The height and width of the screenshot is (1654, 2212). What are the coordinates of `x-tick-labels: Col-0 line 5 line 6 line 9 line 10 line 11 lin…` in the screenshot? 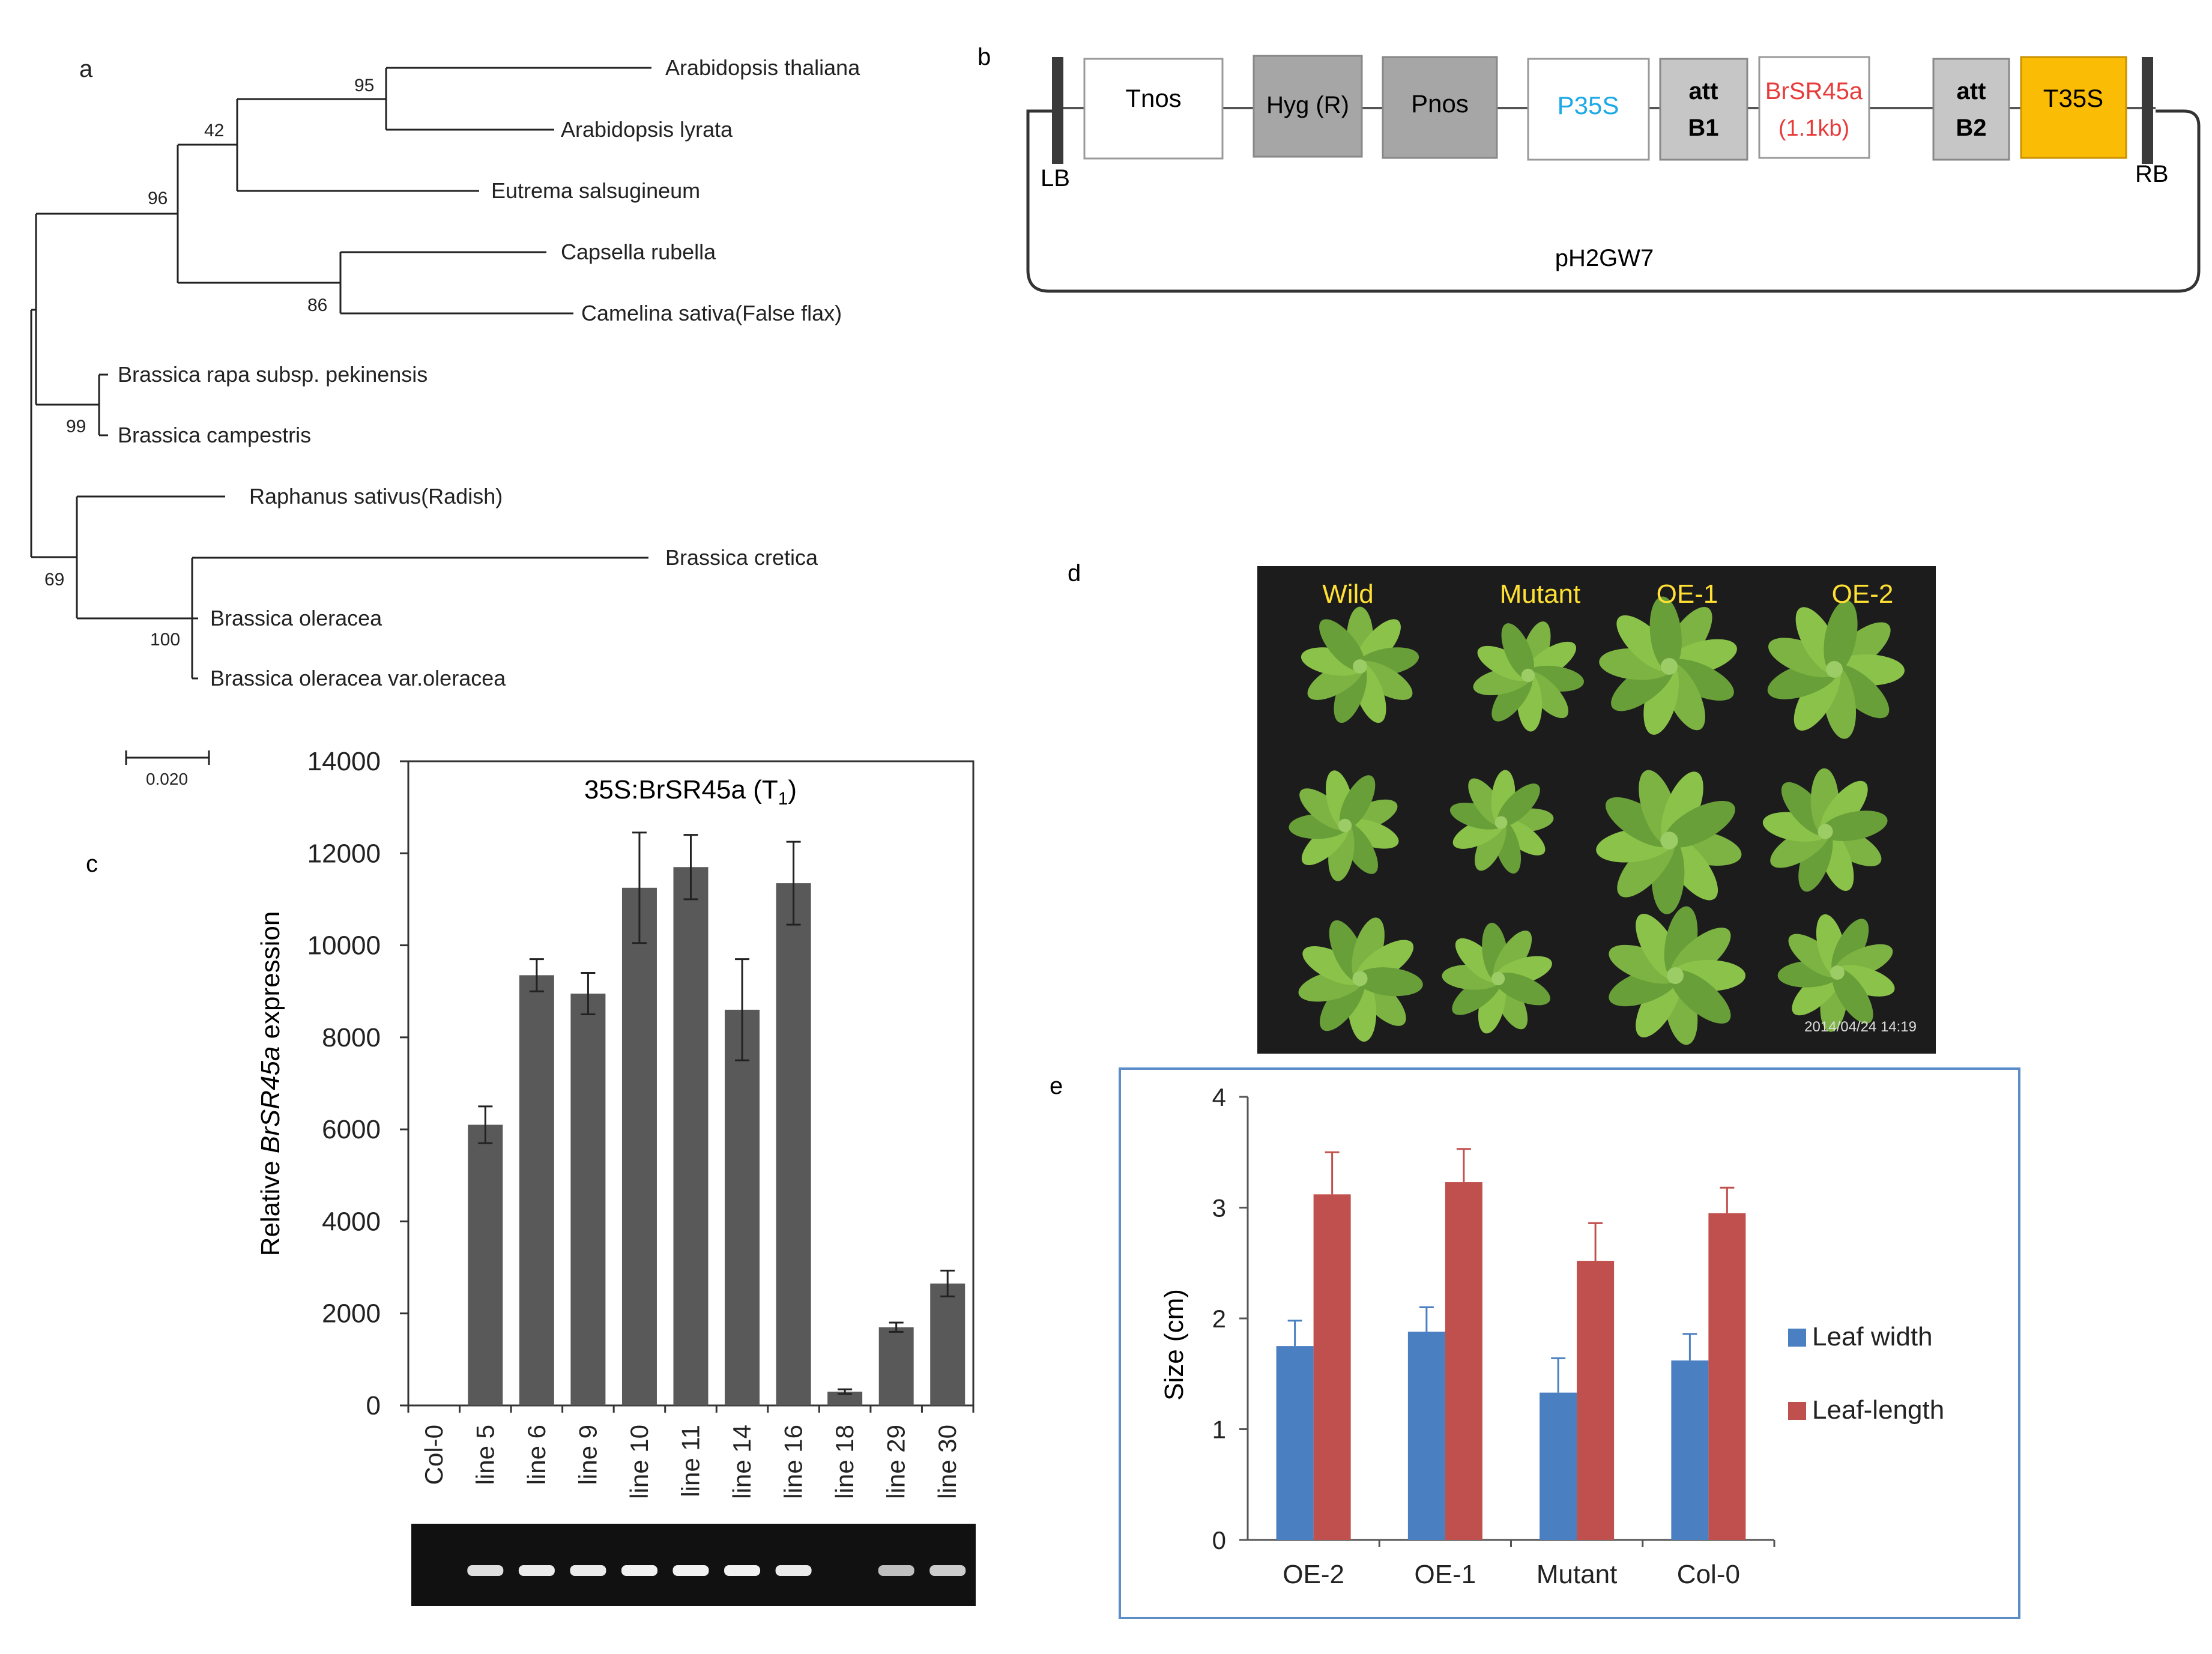 It's located at (691, 1452).